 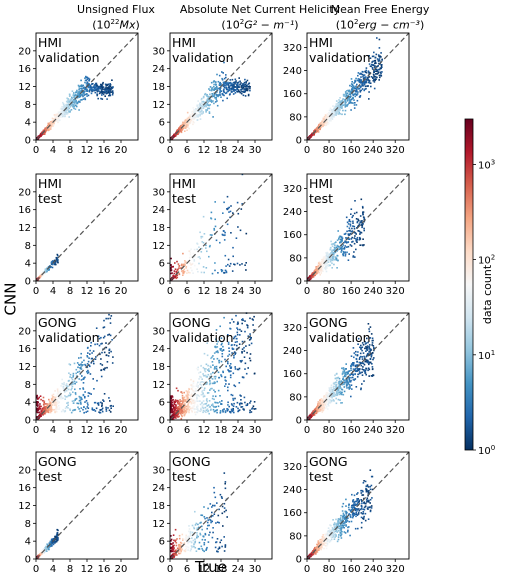 What do you see at coordinates (295, 258) in the screenshot?
I see `y-tick-label: 80` at bounding box center [295, 258].